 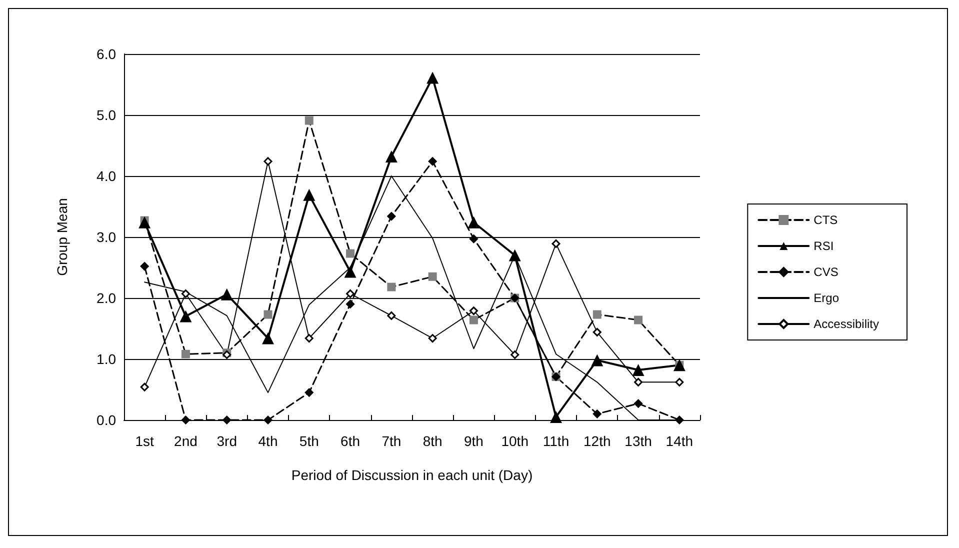 I want to click on y-tick-label: 5.0, so click(x=106, y=115).